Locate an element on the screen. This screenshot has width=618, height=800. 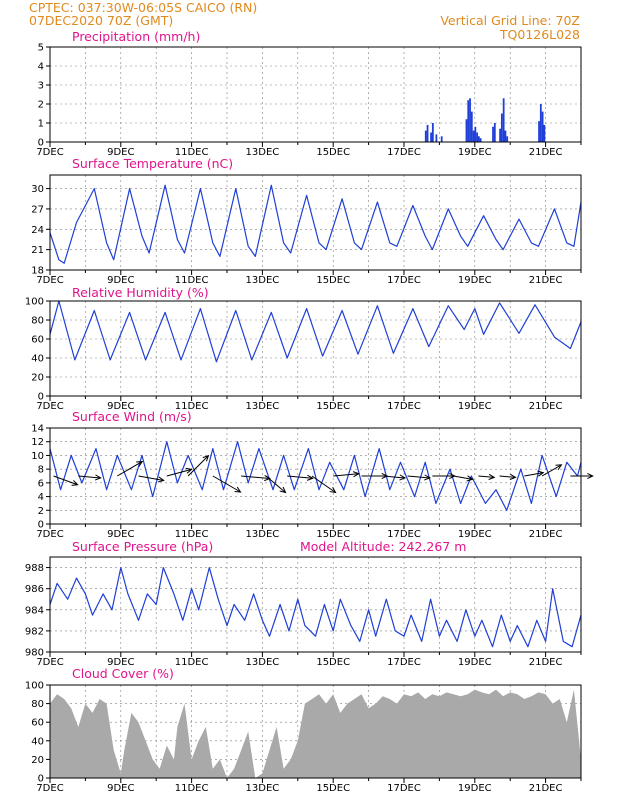
wind-xtick-label: 19DEC is located at coordinates (475, 534).